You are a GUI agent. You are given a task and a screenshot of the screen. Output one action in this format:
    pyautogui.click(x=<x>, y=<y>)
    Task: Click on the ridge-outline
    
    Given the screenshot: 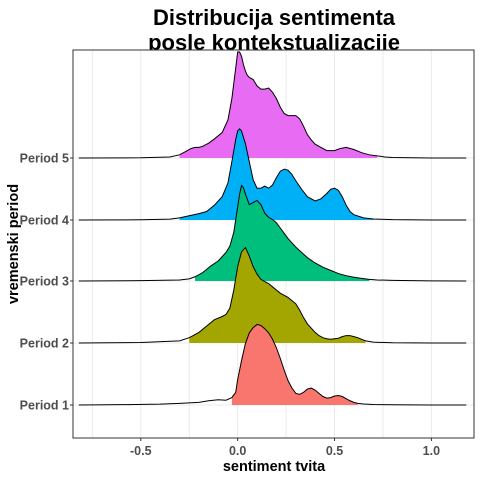 What is the action you would take?
    pyautogui.click(x=272, y=364)
    